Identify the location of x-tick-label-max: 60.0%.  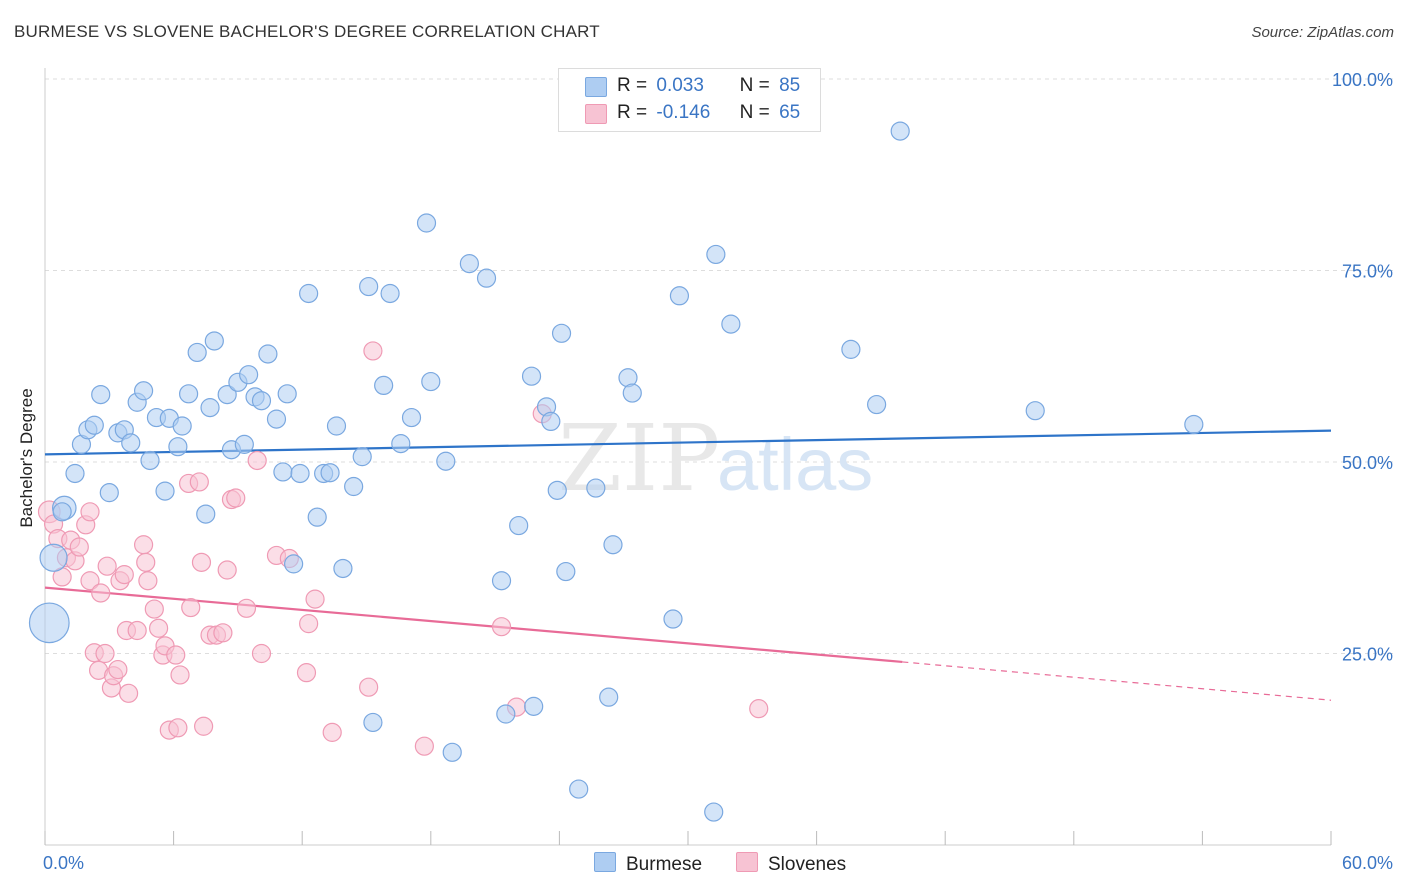
(1367, 863).